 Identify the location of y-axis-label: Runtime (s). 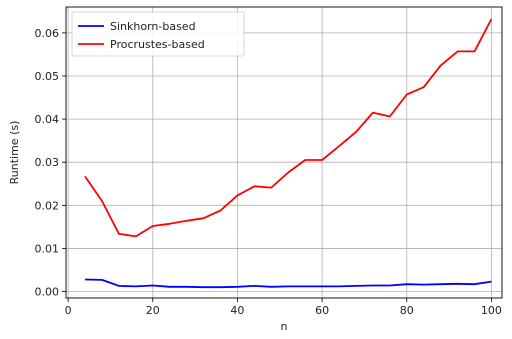
(14, 153).